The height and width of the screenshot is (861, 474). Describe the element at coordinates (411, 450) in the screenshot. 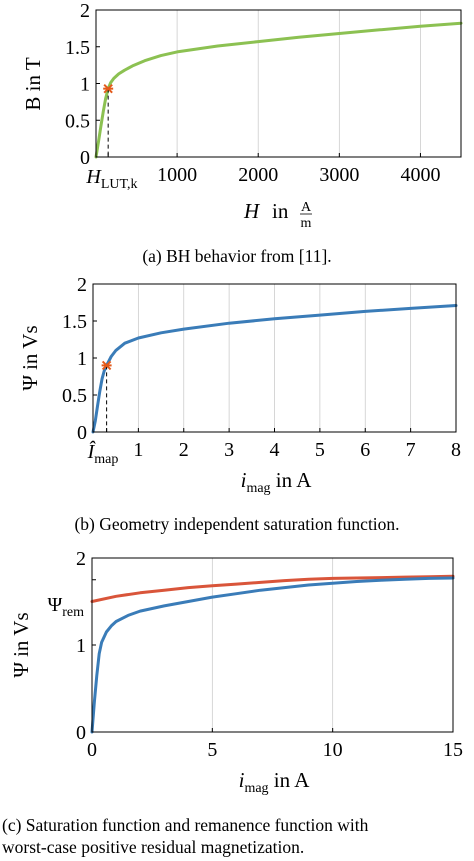

I see `panel-b-xtick-label: 7` at that location.